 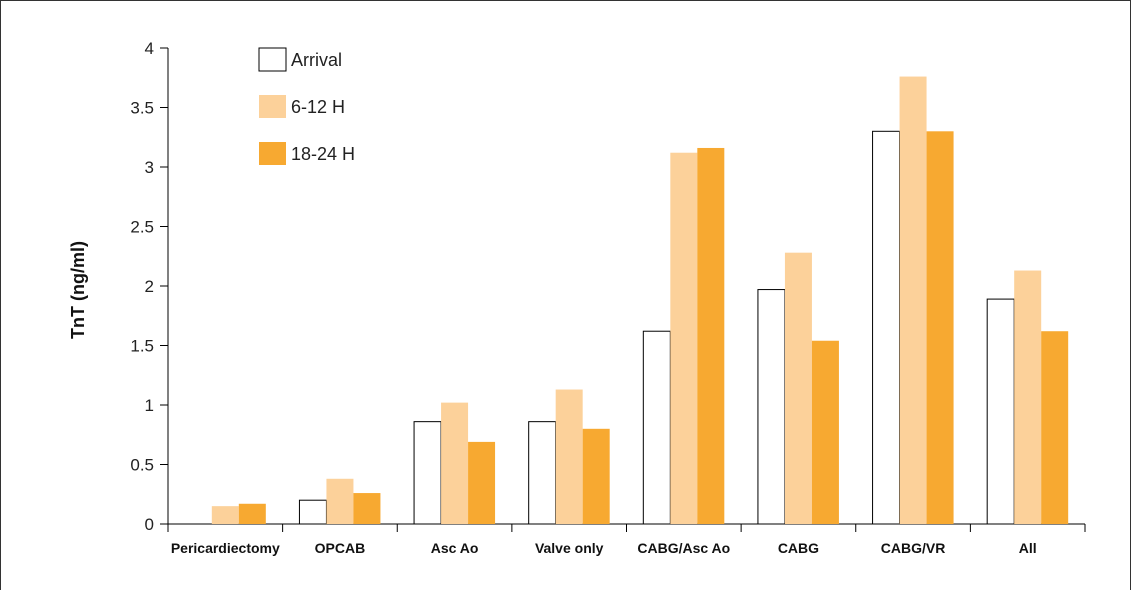 What do you see at coordinates (318, 107) in the screenshot?
I see `legend-label: 6-12 H` at bounding box center [318, 107].